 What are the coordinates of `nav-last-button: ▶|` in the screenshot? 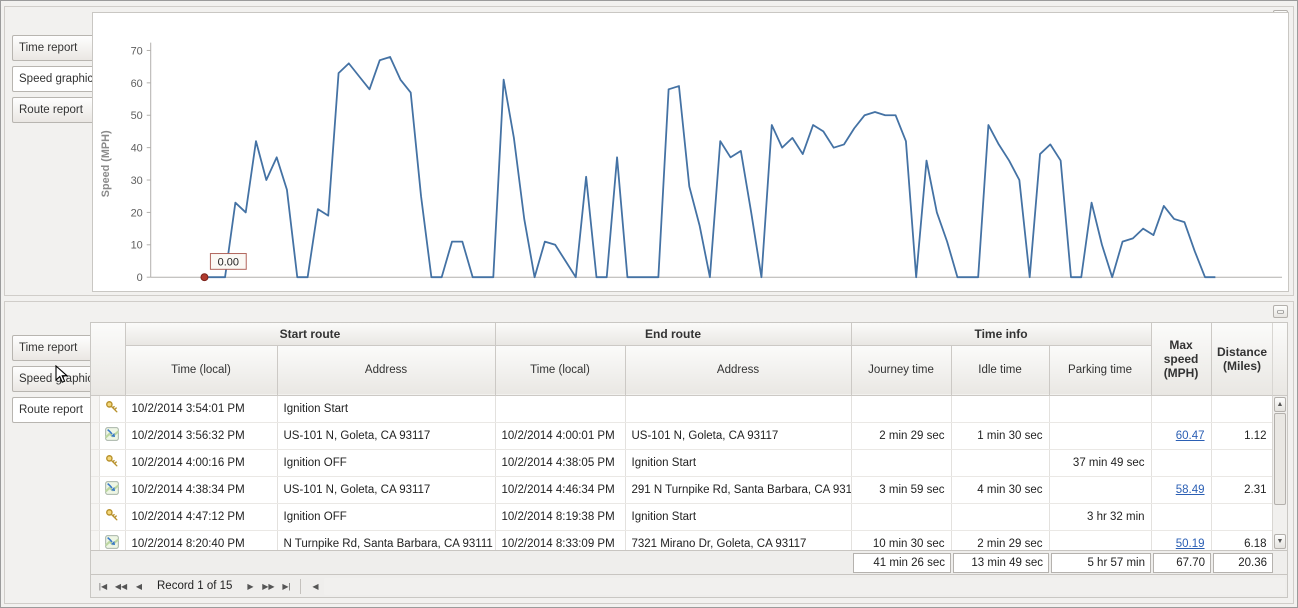 It's located at (286, 586).